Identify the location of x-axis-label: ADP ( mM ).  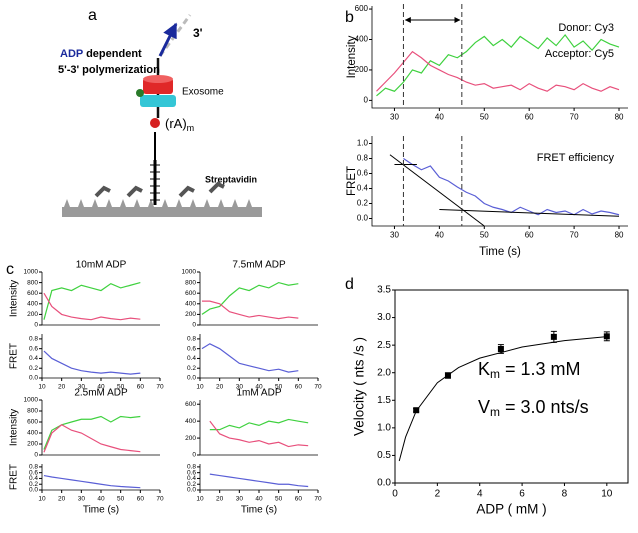
(511, 509).